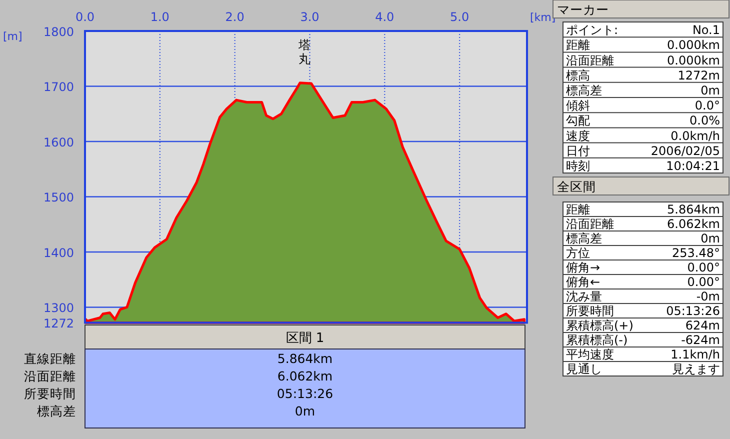 The image size is (730, 439). What do you see at coordinates (708, 297) in the screenshot?
I see `text: -0m` at bounding box center [708, 297].